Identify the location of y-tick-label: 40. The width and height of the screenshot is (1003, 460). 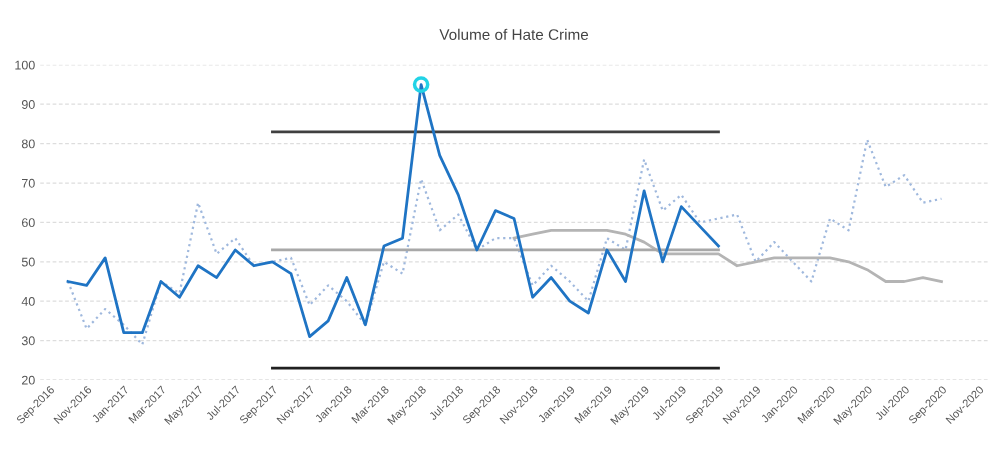
(28, 301).